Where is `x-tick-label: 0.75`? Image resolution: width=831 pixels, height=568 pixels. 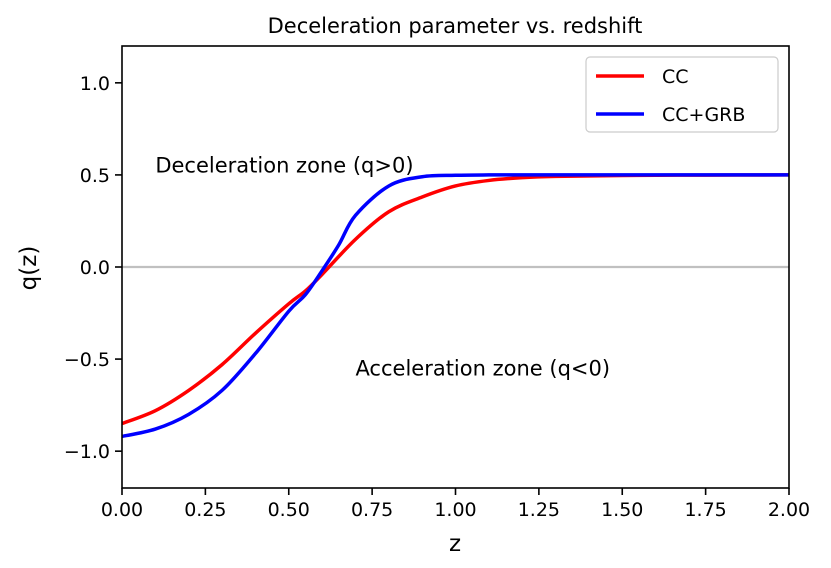
x-tick-label: 0.75 is located at coordinates (372, 510).